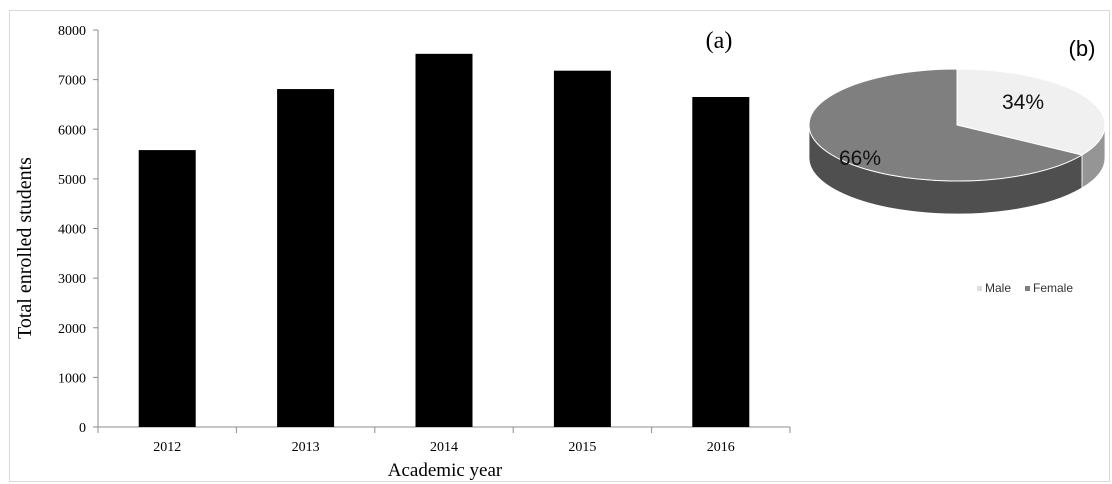  Describe the element at coordinates (444, 447) in the screenshot. I see `x-tick-label: 2014` at that location.